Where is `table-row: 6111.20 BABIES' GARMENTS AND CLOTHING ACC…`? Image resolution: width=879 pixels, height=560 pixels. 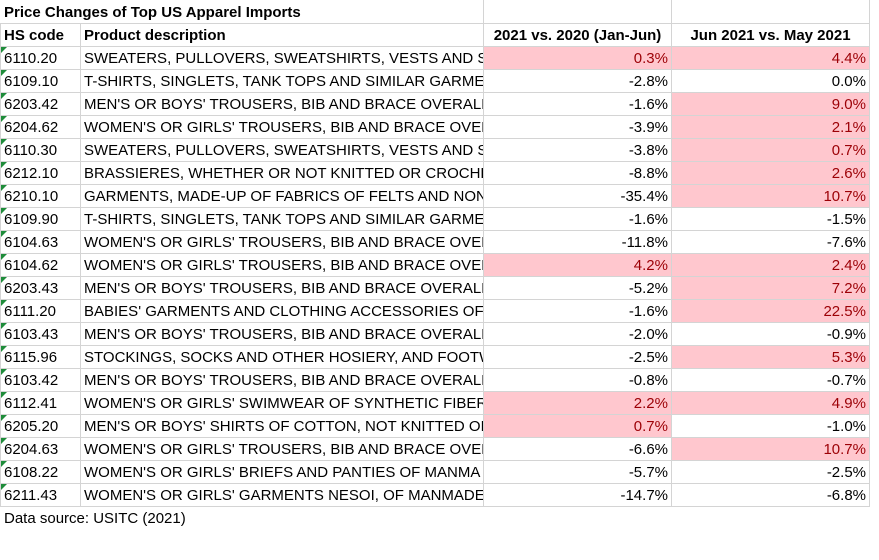
table-row: 6111.20 BABIES' GARMENTS AND CLOTHING ACC… is located at coordinates (435, 311).